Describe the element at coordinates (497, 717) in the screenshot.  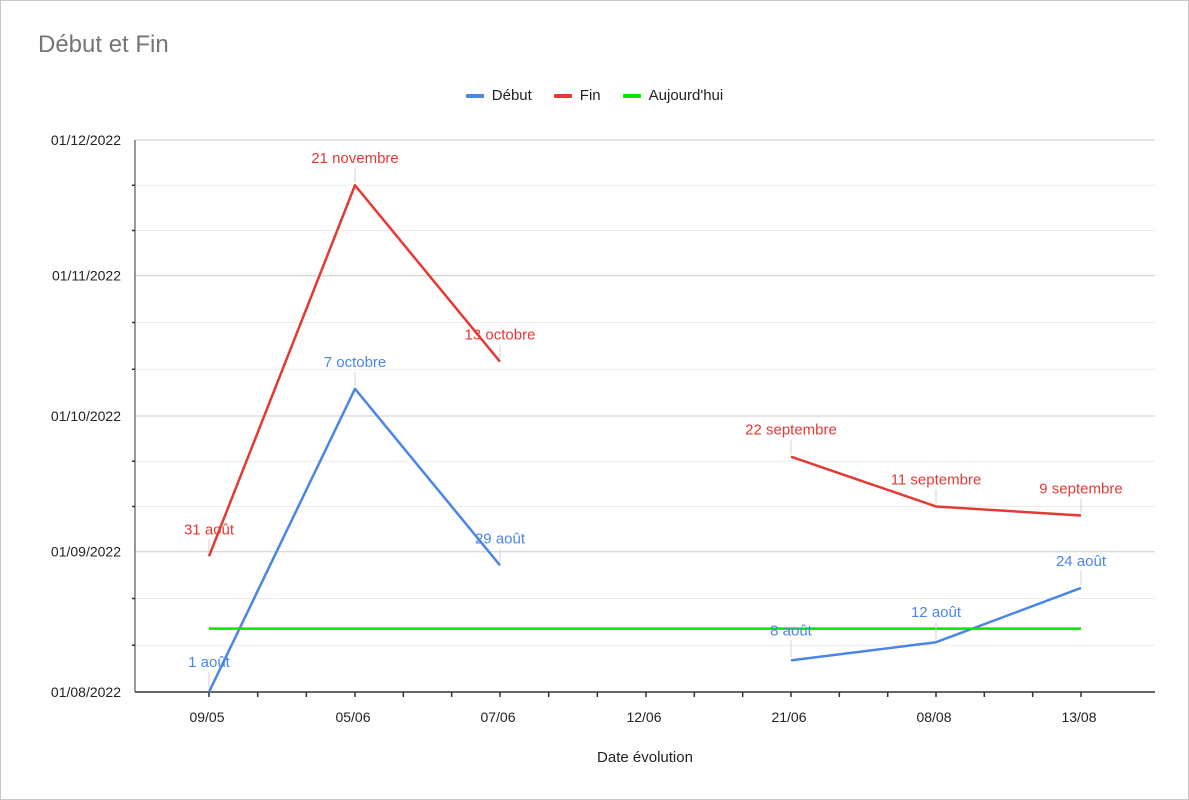
I see `x-tick-label: 07/06` at that location.